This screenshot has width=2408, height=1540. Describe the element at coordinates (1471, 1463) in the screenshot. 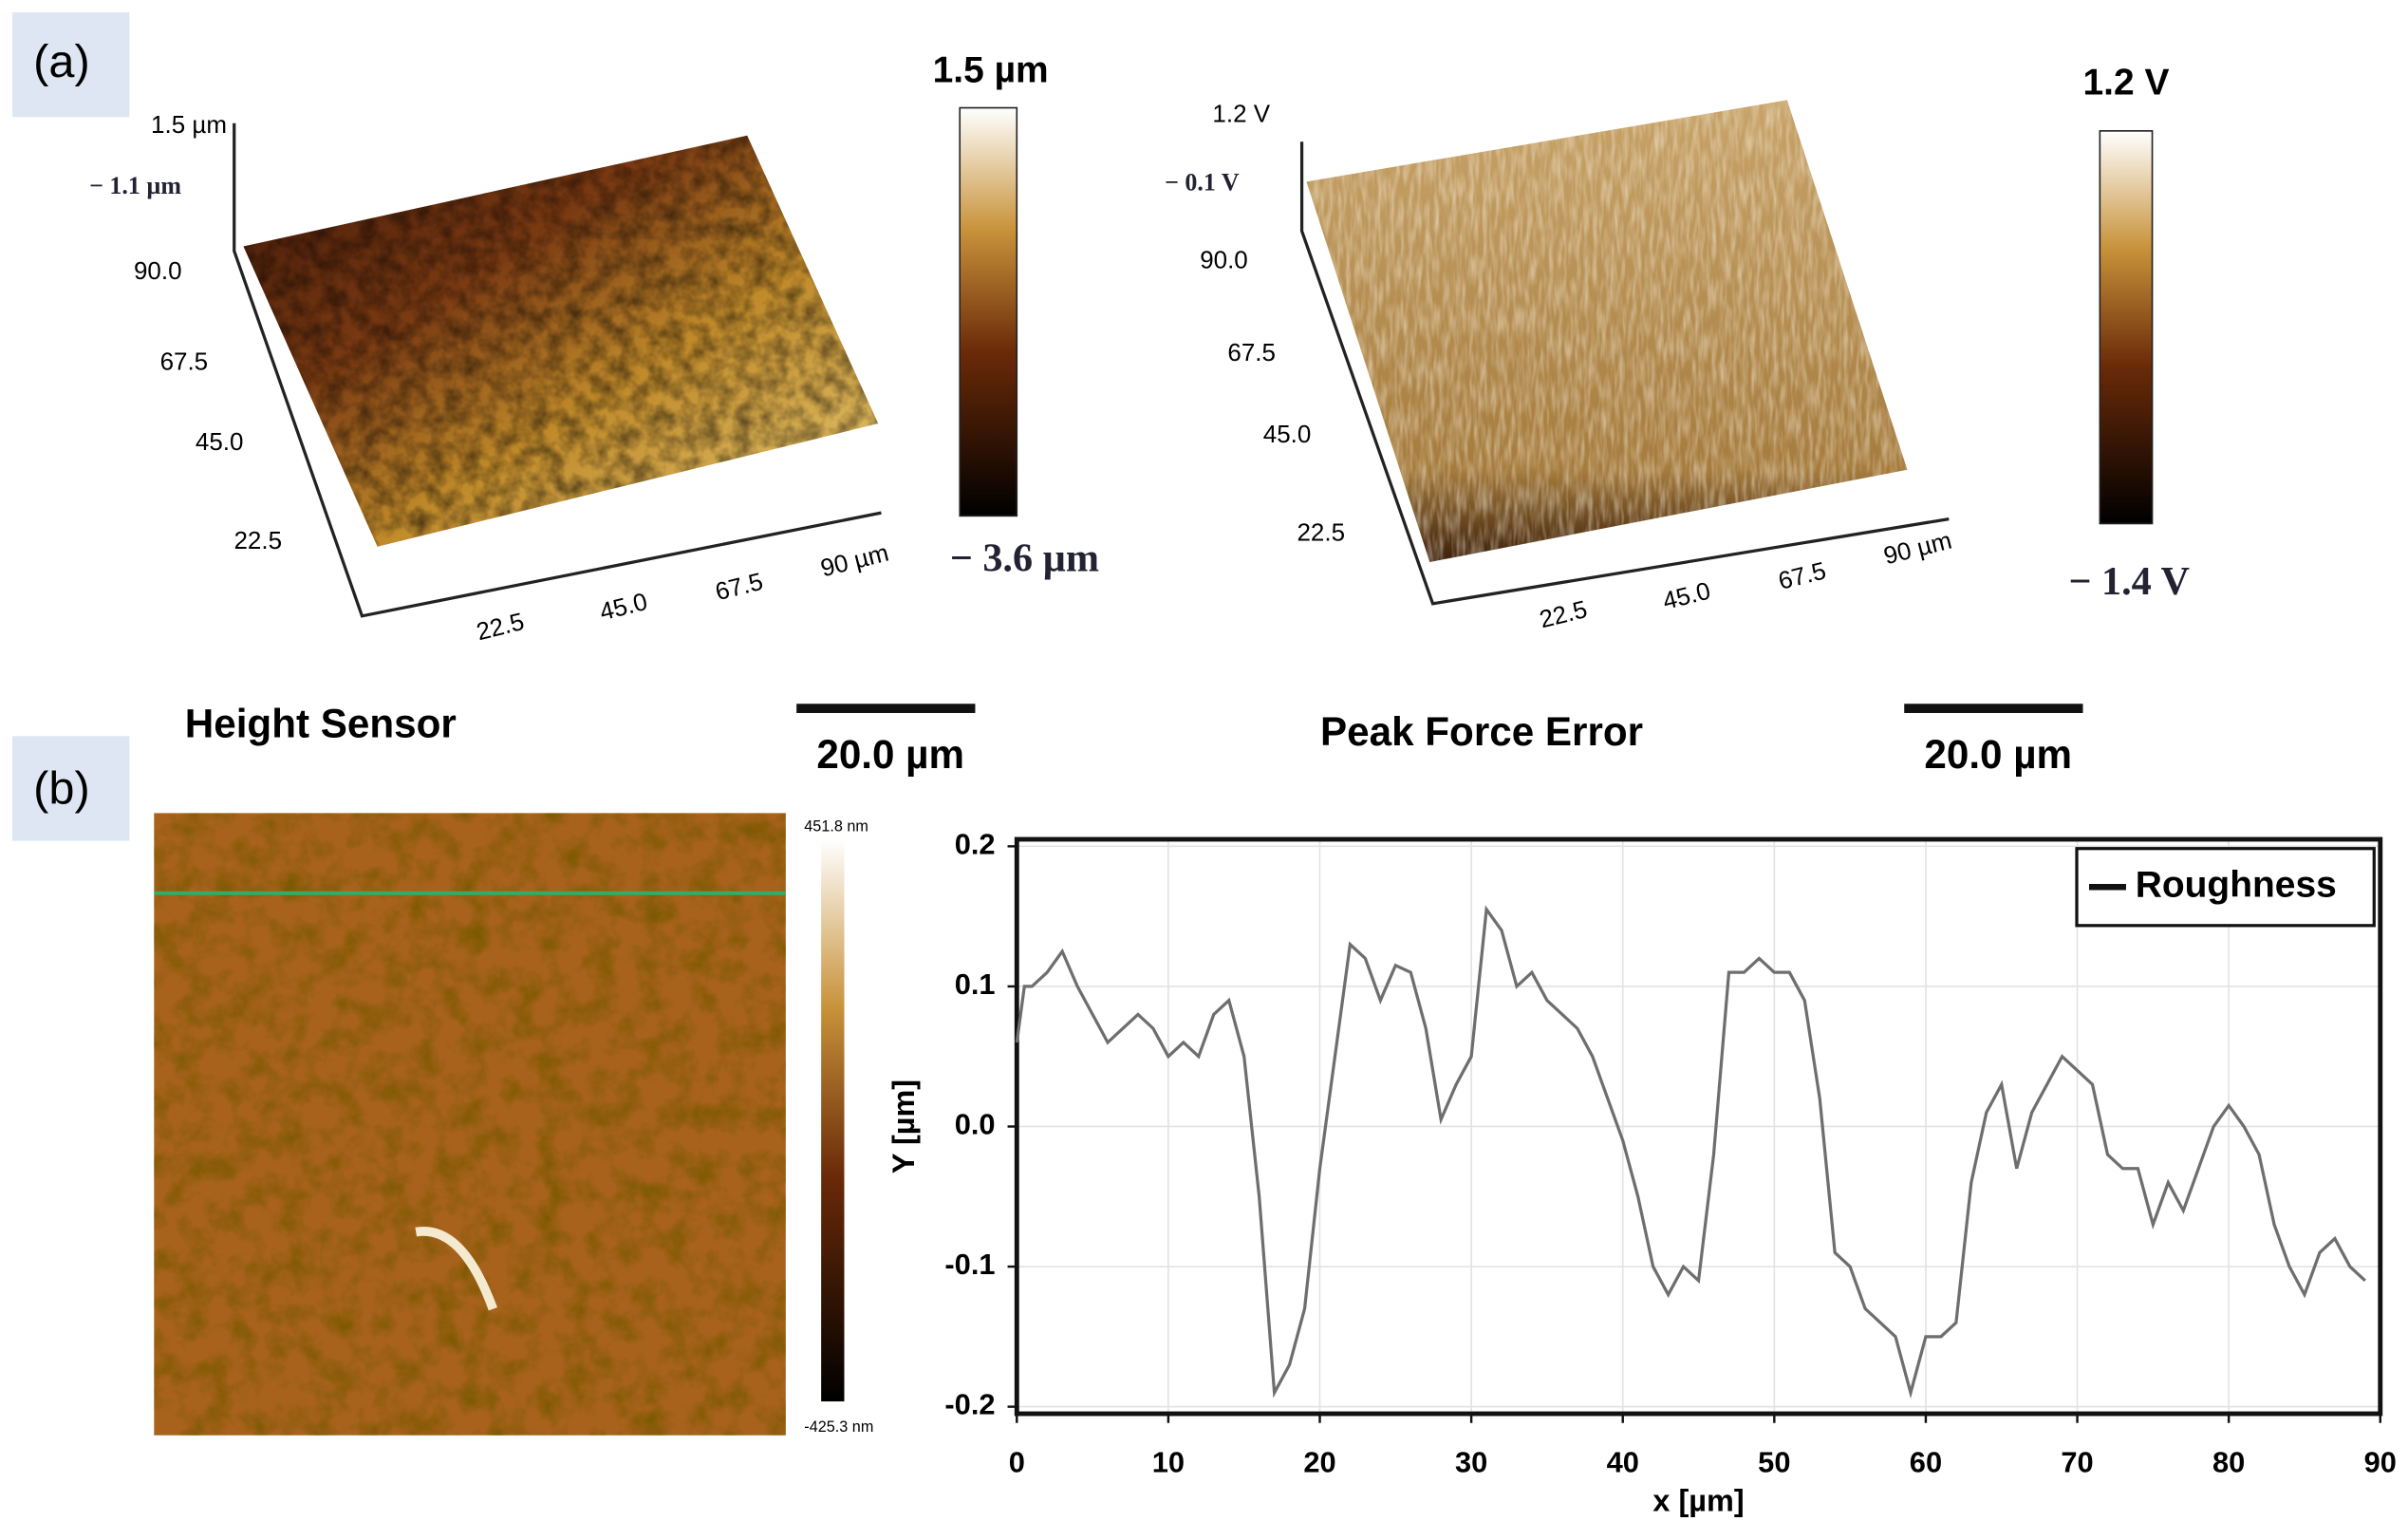

I see `x-tick-label: 30` at that location.